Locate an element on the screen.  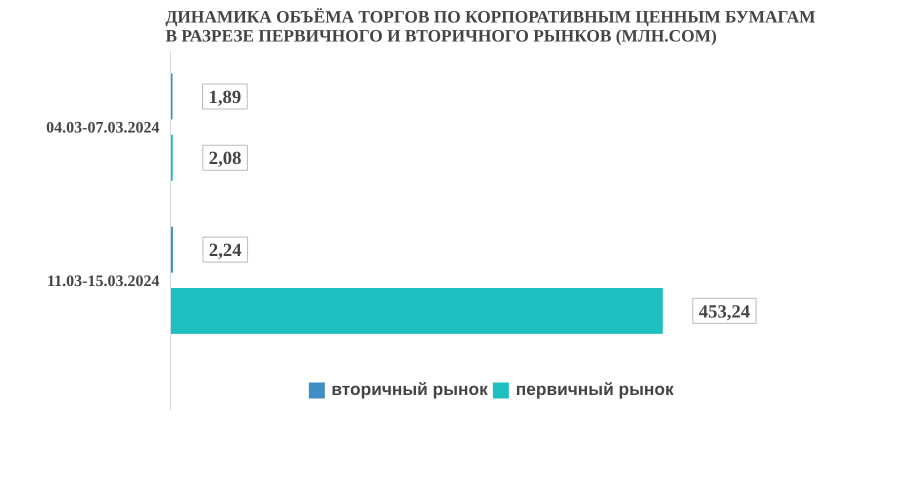
legend-label: вторичный рынок is located at coordinates (409, 389).